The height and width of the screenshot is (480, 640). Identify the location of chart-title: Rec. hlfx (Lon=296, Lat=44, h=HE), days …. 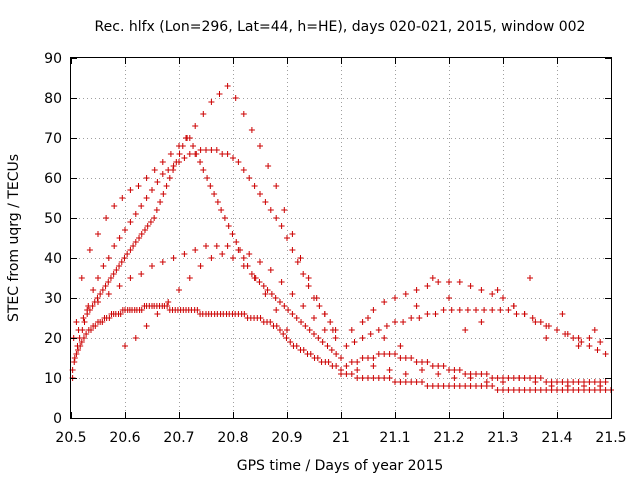
(340, 27).